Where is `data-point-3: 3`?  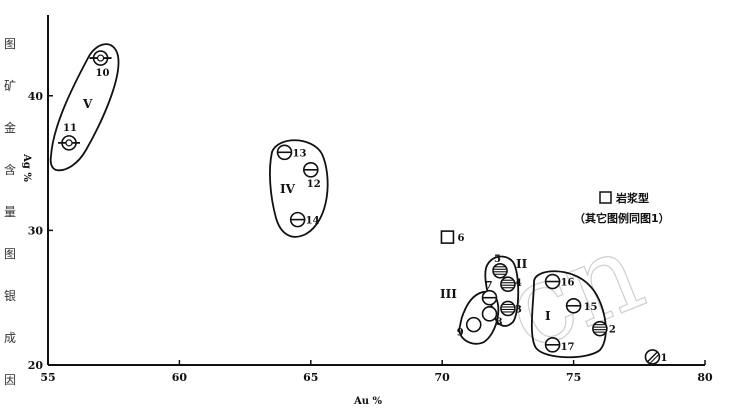
data-point-3: 3 is located at coordinates (511, 308).